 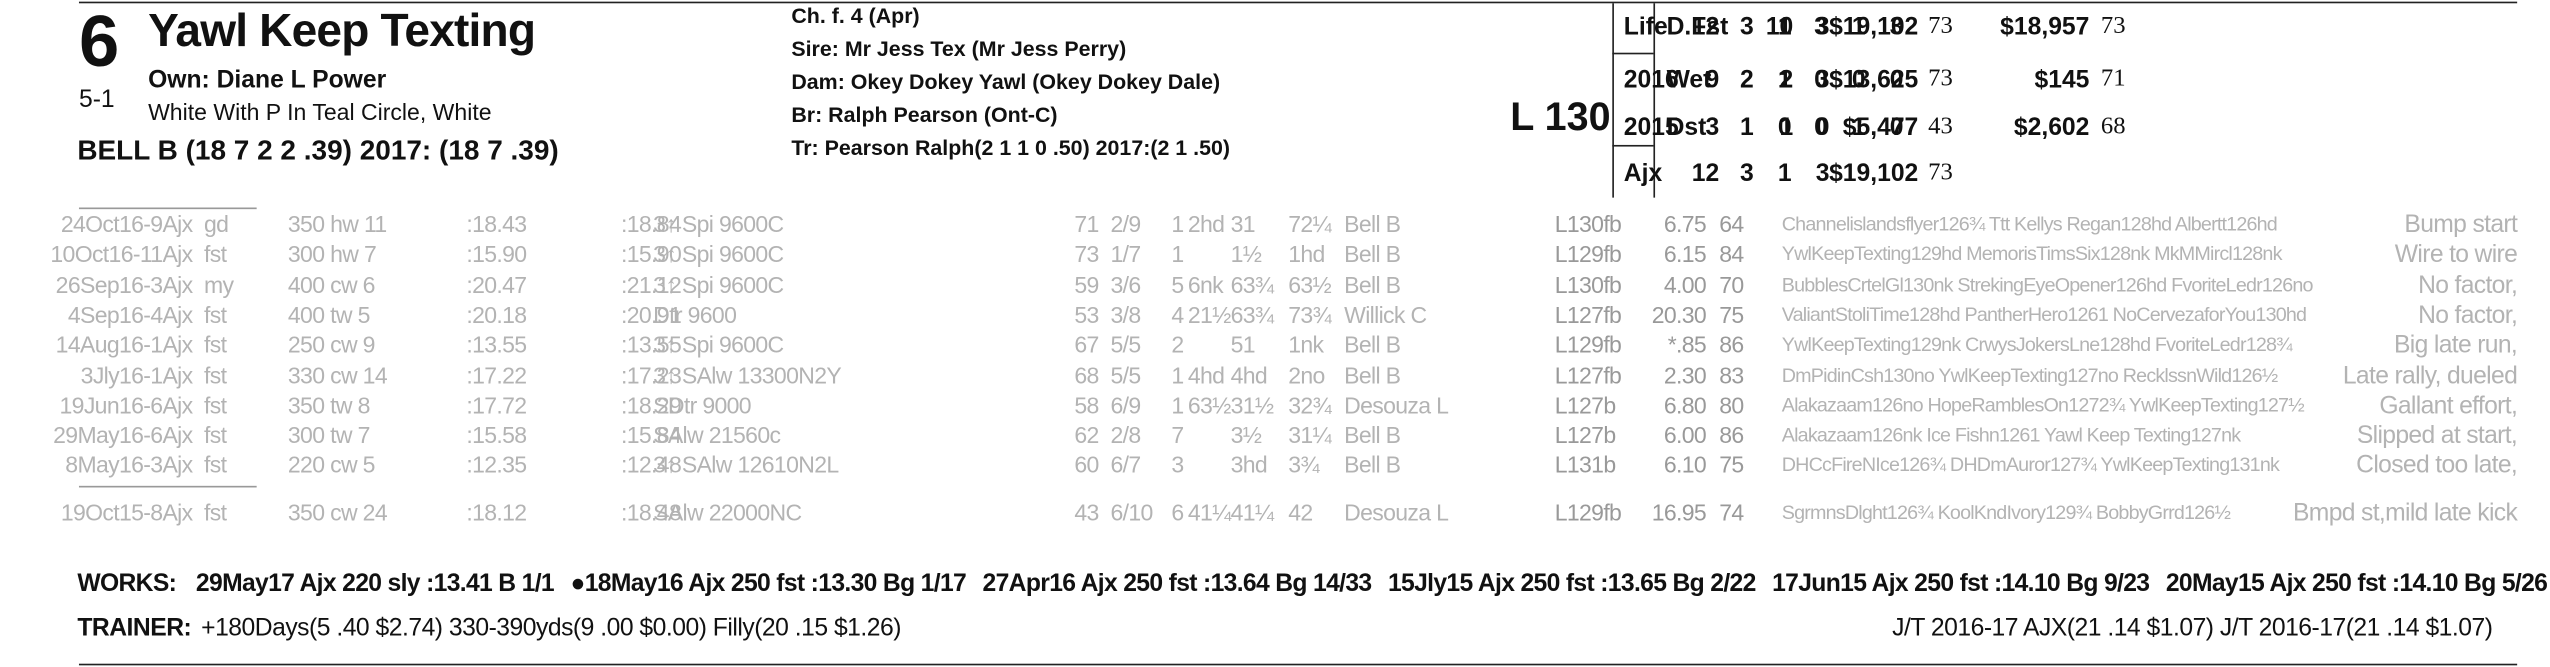 I want to click on pp-fin: :12.48, so click(x=651, y=465).